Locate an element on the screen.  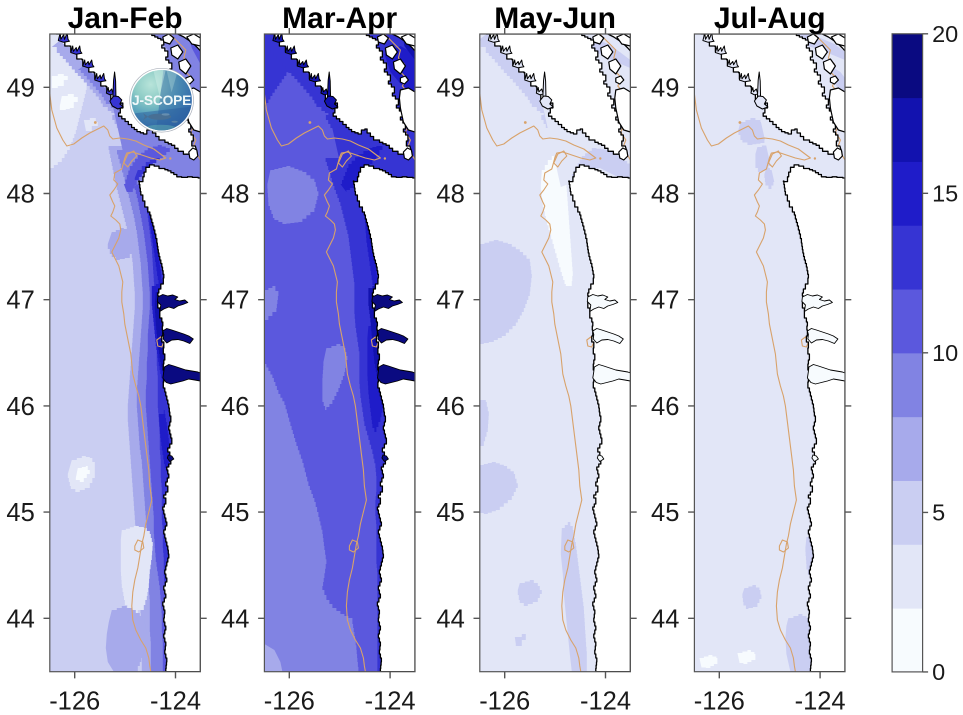
svg-text: 5 is located at coordinates (938, 513).